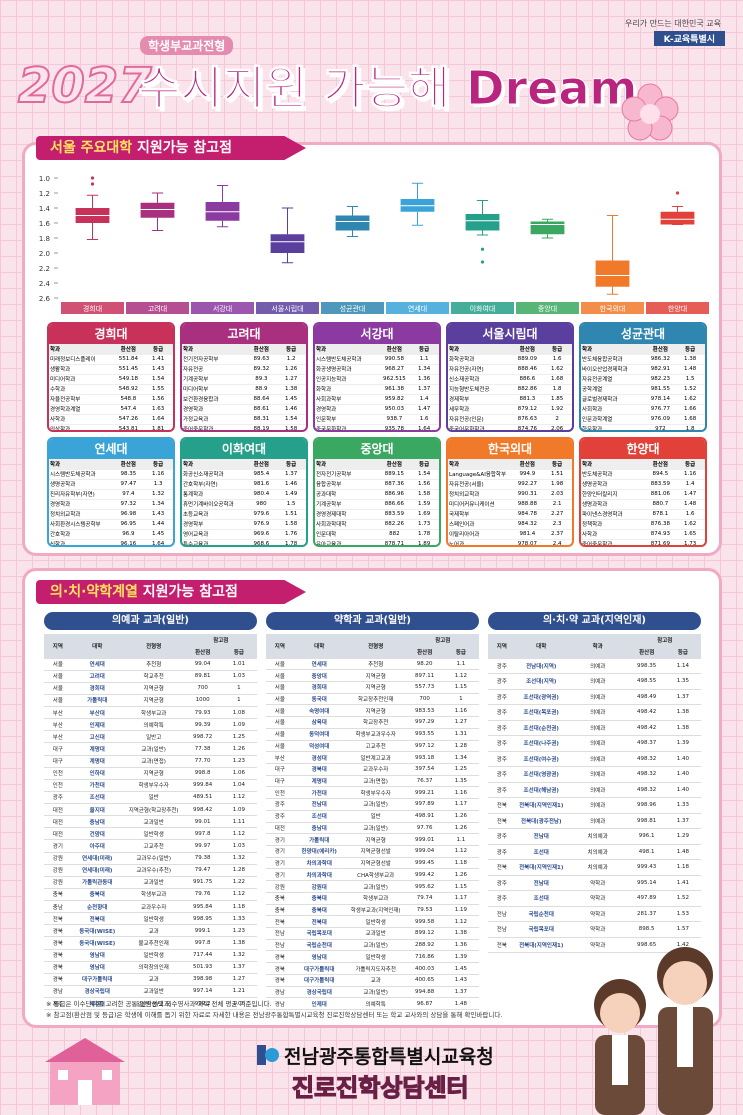 Image resolution: width=743 pixels, height=1115 pixels. What do you see at coordinates (261, 369) in the screenshot?
I see `cell: 89.32` at bounding box center [261, 369].